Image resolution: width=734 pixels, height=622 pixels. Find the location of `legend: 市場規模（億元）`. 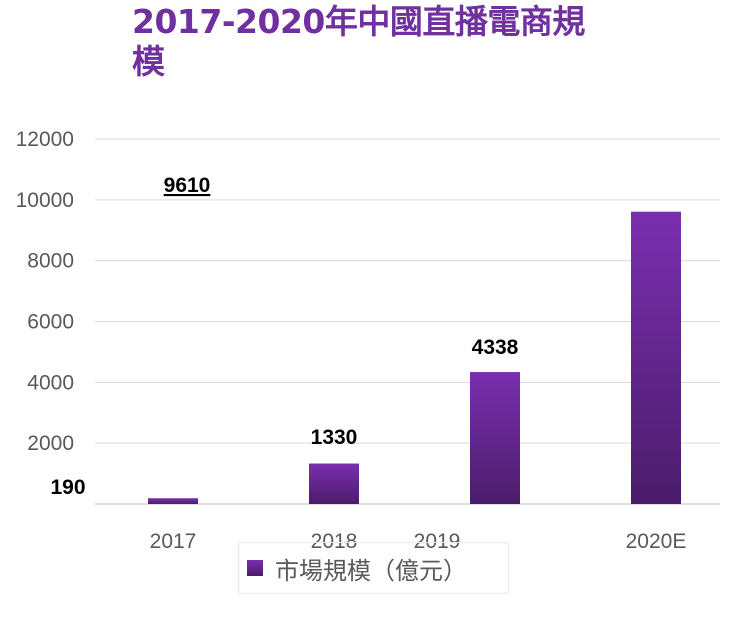

legend: 市場規模（億元） is located at coordinates (373, 568).